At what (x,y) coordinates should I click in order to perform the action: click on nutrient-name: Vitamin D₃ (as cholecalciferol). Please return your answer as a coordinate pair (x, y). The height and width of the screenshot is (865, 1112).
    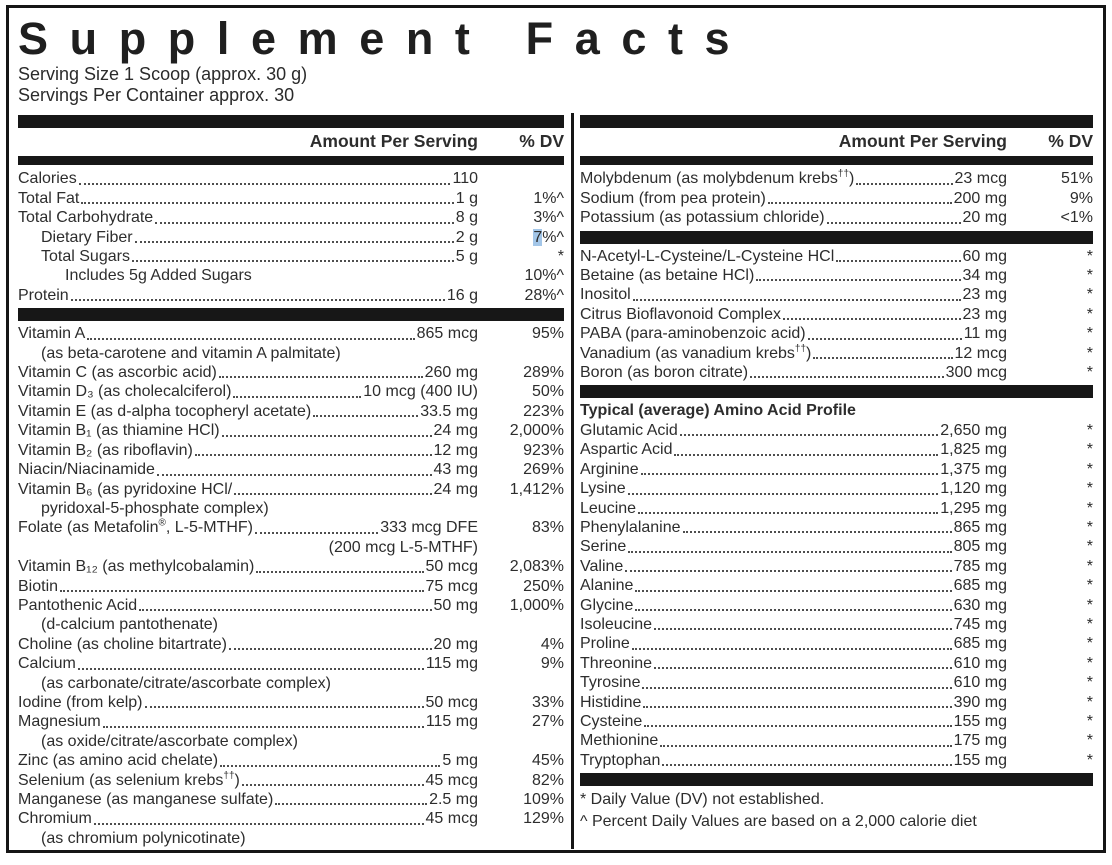
    Looking at the image, I should click on (125, 392).